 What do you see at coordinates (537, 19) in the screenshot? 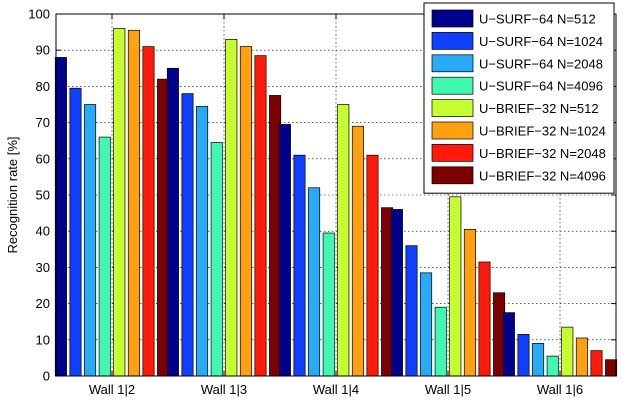
I see `legend-entry-label: U−SURF−64 N=512` at bounding box center [537, 19].